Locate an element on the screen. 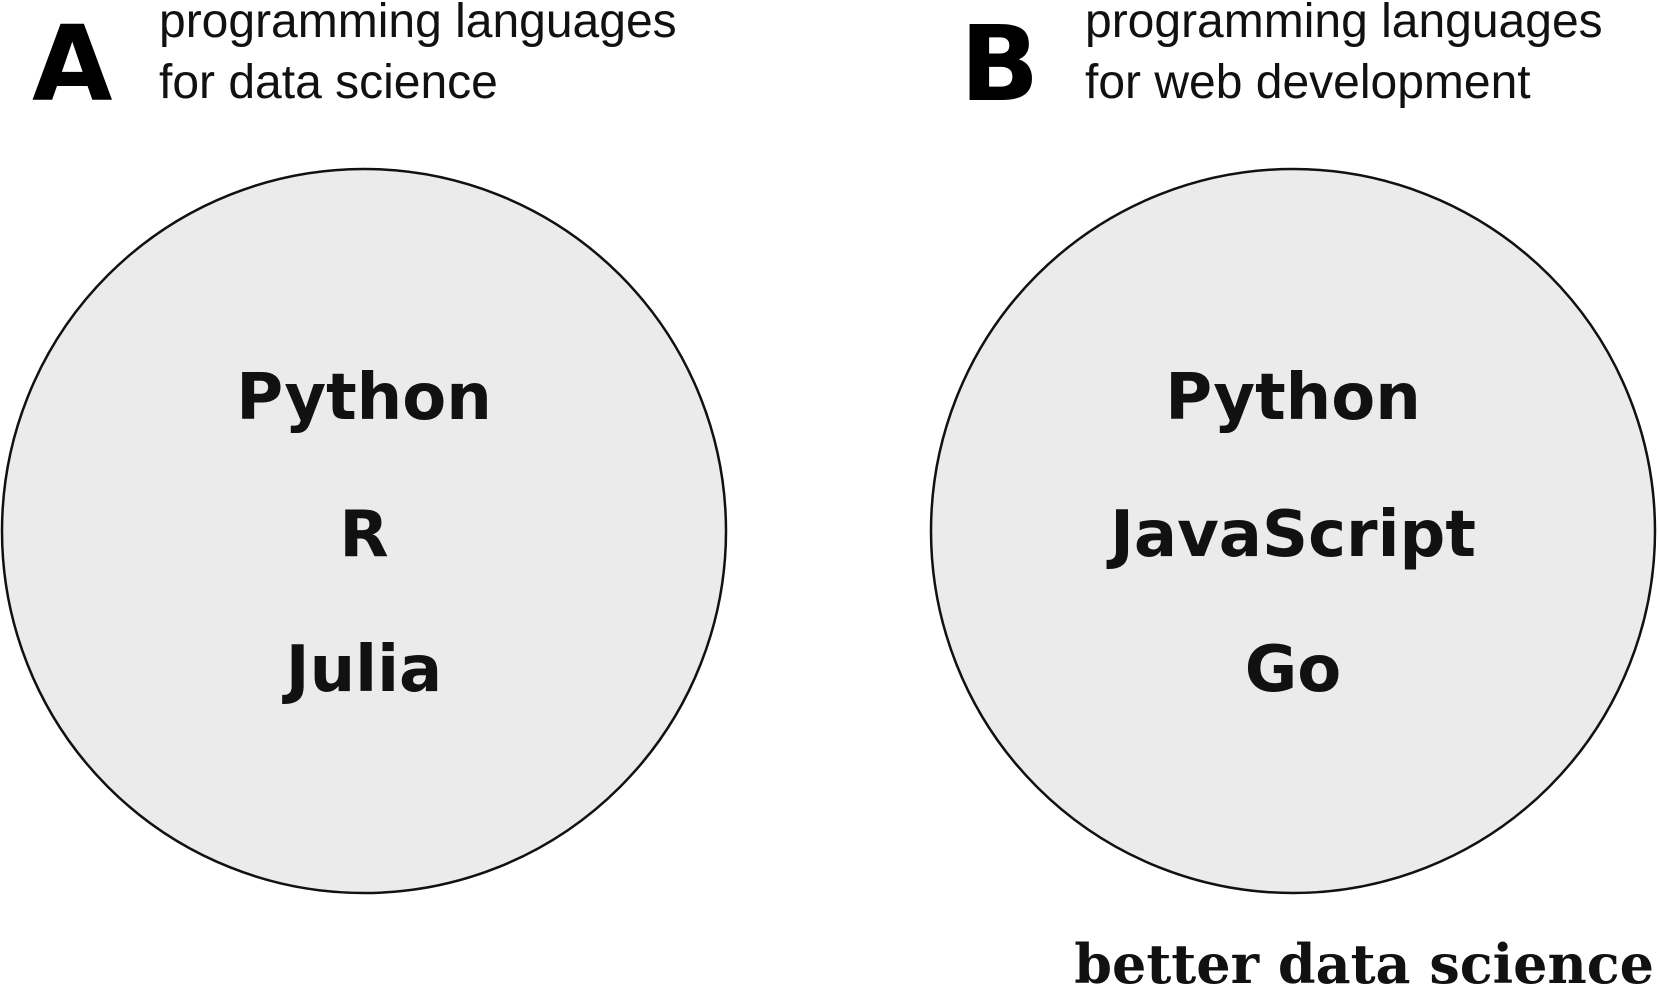  set-item: Go is located at coordinates (1293, 670).